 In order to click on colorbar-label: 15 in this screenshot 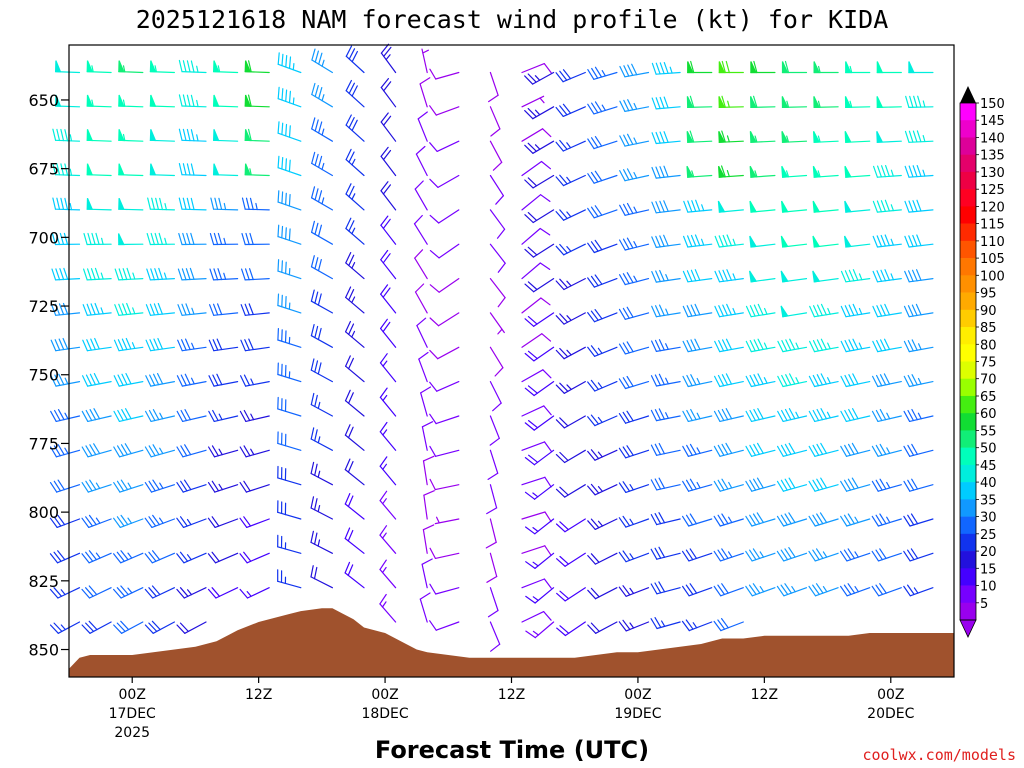, I will do `click(988, 569)`.